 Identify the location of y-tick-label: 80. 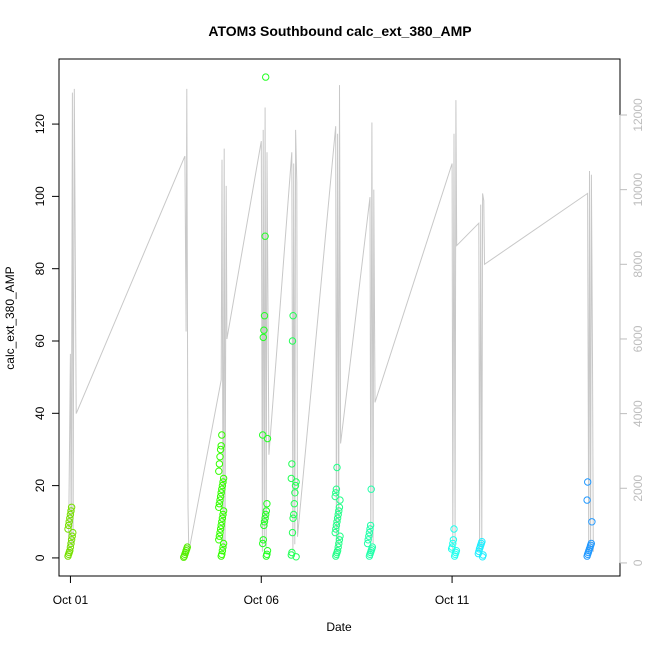
(40, 269).